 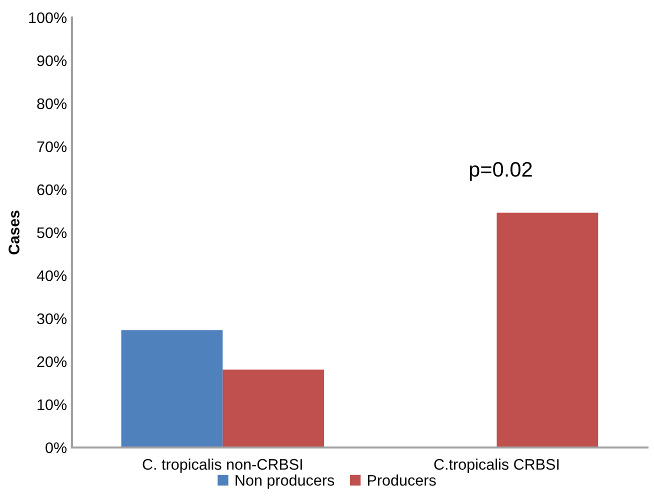 What do you see at coordinates (222, 465) in the screenshot?
I see `x-tick-label: C. tropicalis non-CRBSI` at bounding box center [222, 465].